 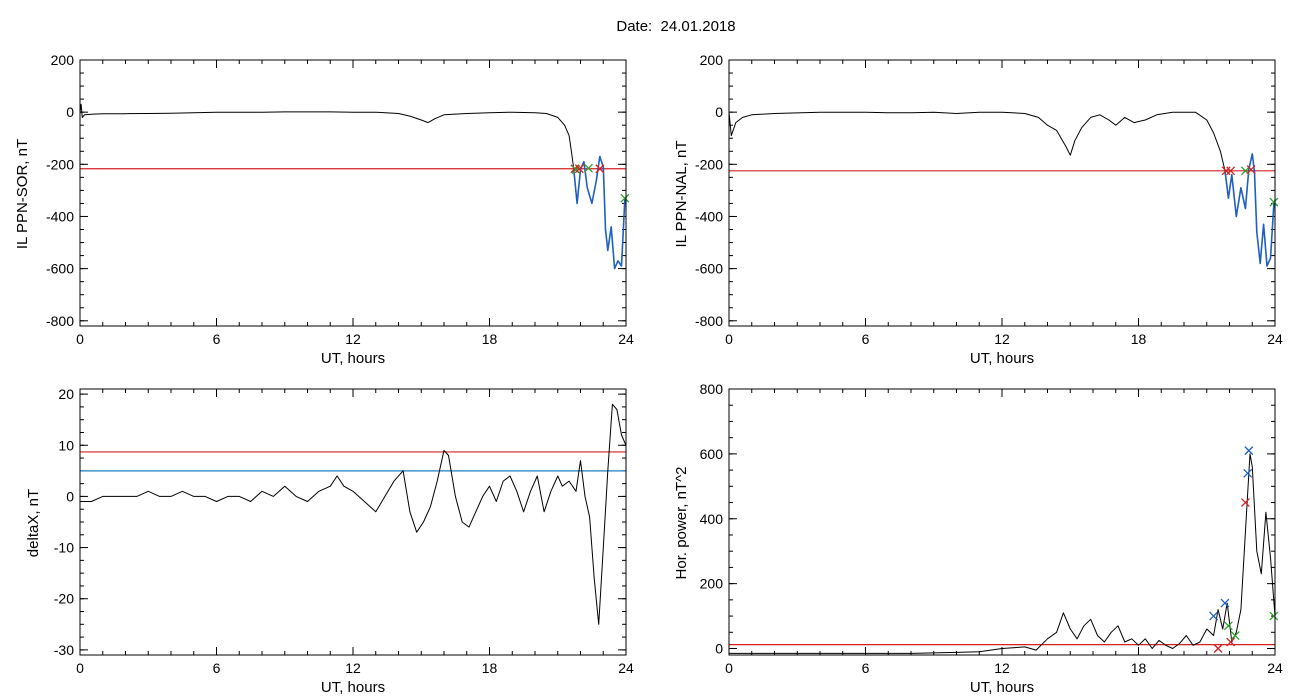 I want to click on p4-ytick-label: 200, so click(x=712, y=584).